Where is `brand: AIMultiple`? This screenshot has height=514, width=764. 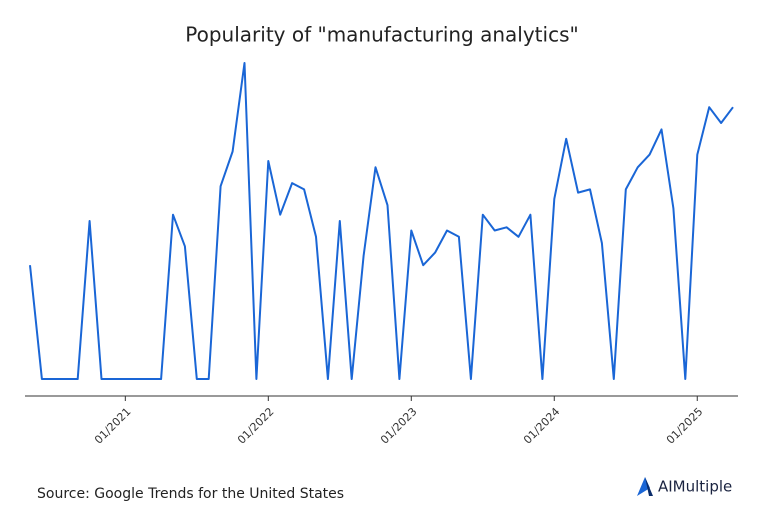 brand: AIMultiple is located at coordinates (695, 487).